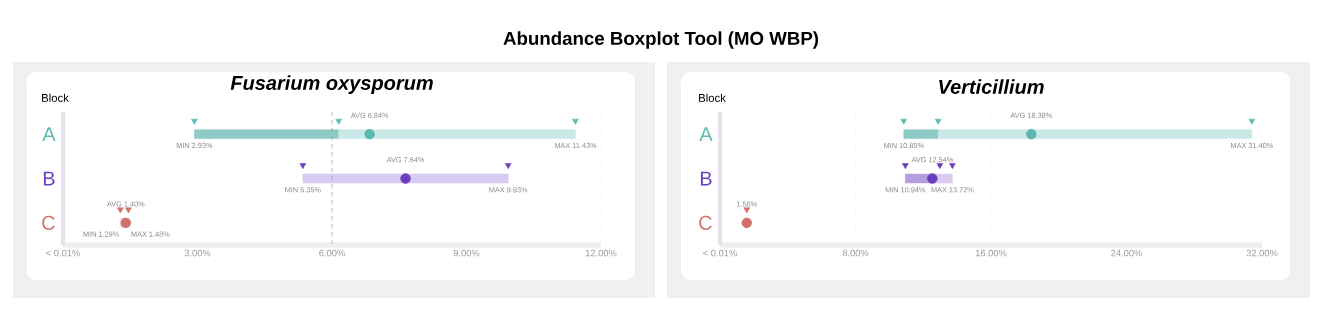 The width and height of the screenshot is (1322, 322). What do you see at coordinates (661, 40) in the screenshot?
I see `text: Abundance Boxplot Tool (MO WBP)` at bounding box center [661, 40].